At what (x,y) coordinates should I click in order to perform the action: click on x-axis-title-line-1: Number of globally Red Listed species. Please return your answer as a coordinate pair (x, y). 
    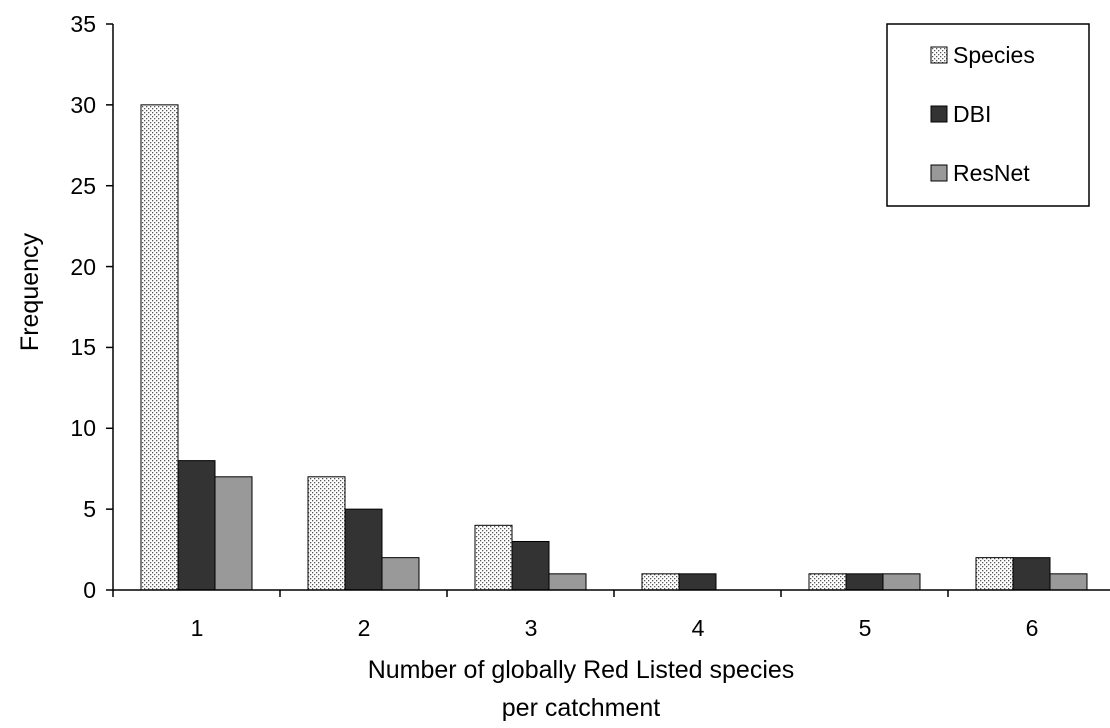
    Looking at the image, I should click on (581, 670).